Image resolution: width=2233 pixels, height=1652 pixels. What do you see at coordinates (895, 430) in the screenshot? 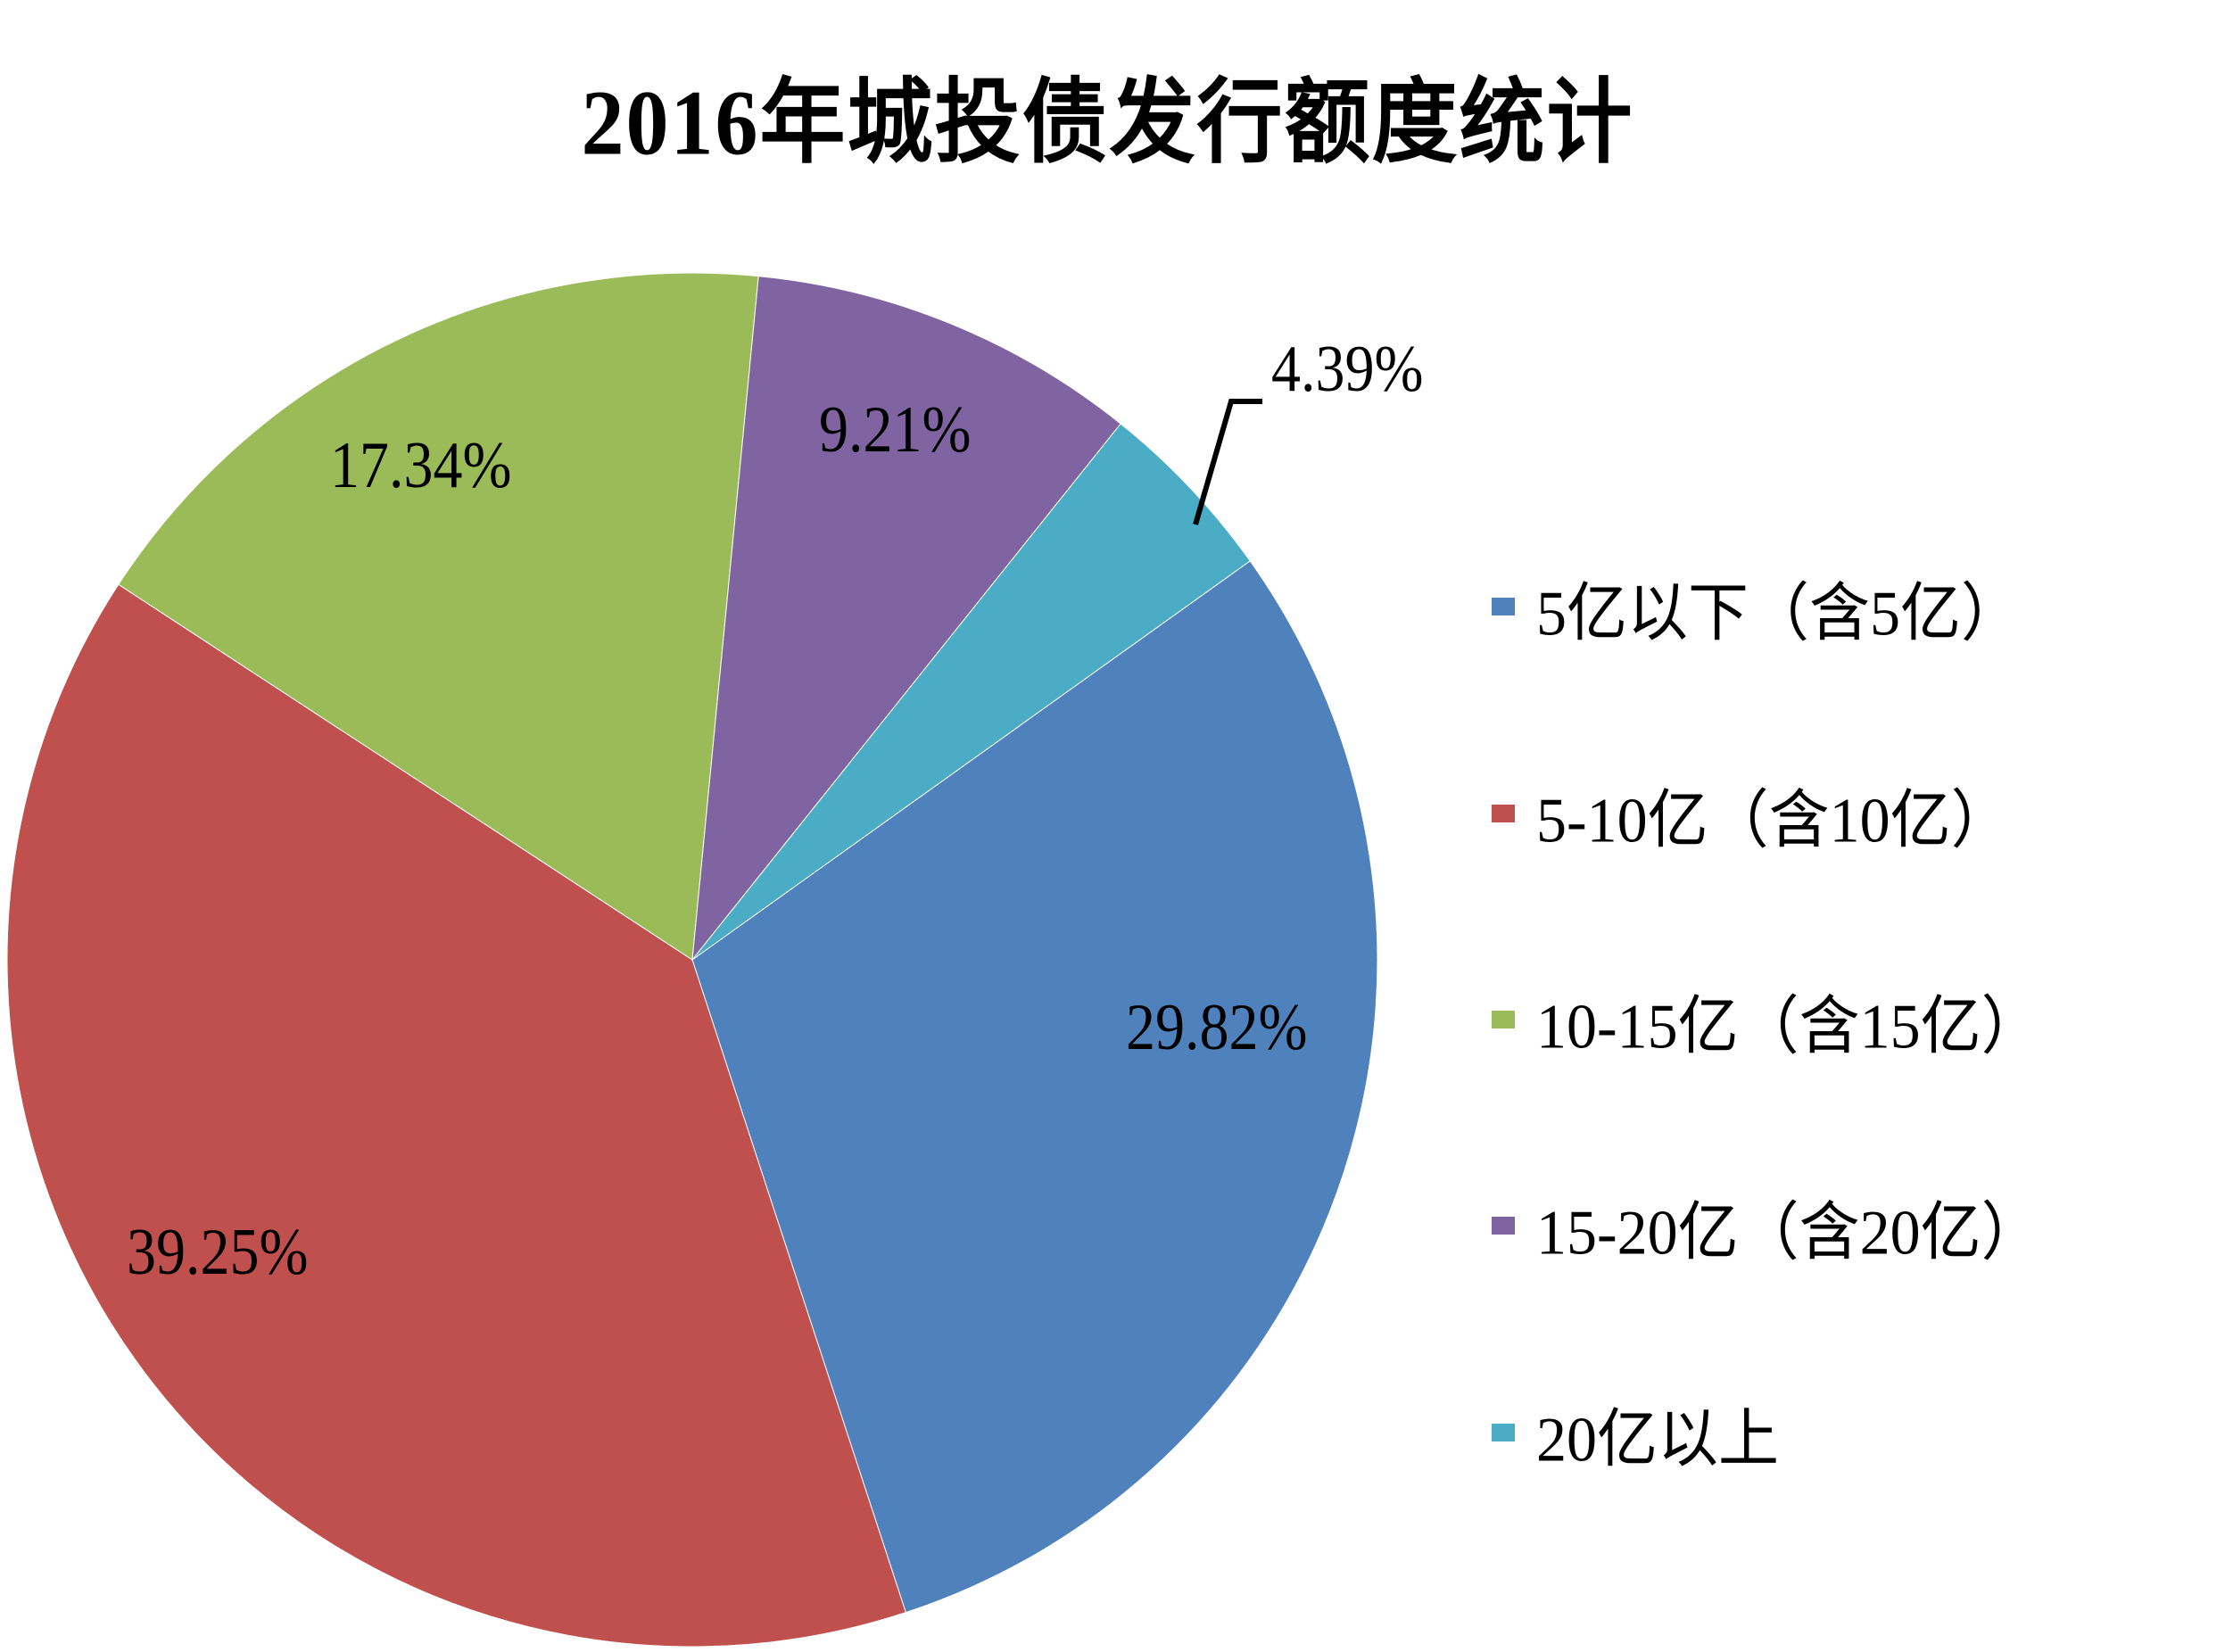
I see `data-label-purple: 9.21%` at bounding box center [895, 430].